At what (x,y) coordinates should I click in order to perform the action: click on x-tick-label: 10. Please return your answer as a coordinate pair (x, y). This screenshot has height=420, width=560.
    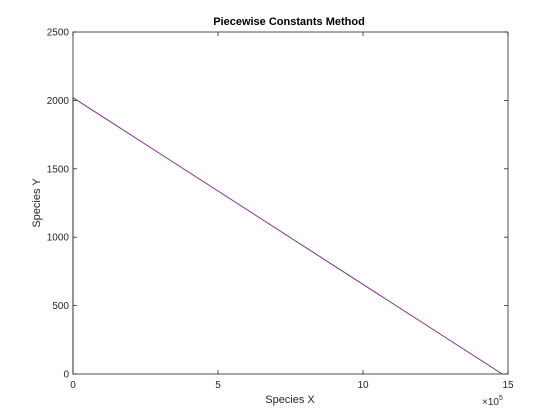
    Looking at the image, I should click on (363, 385).